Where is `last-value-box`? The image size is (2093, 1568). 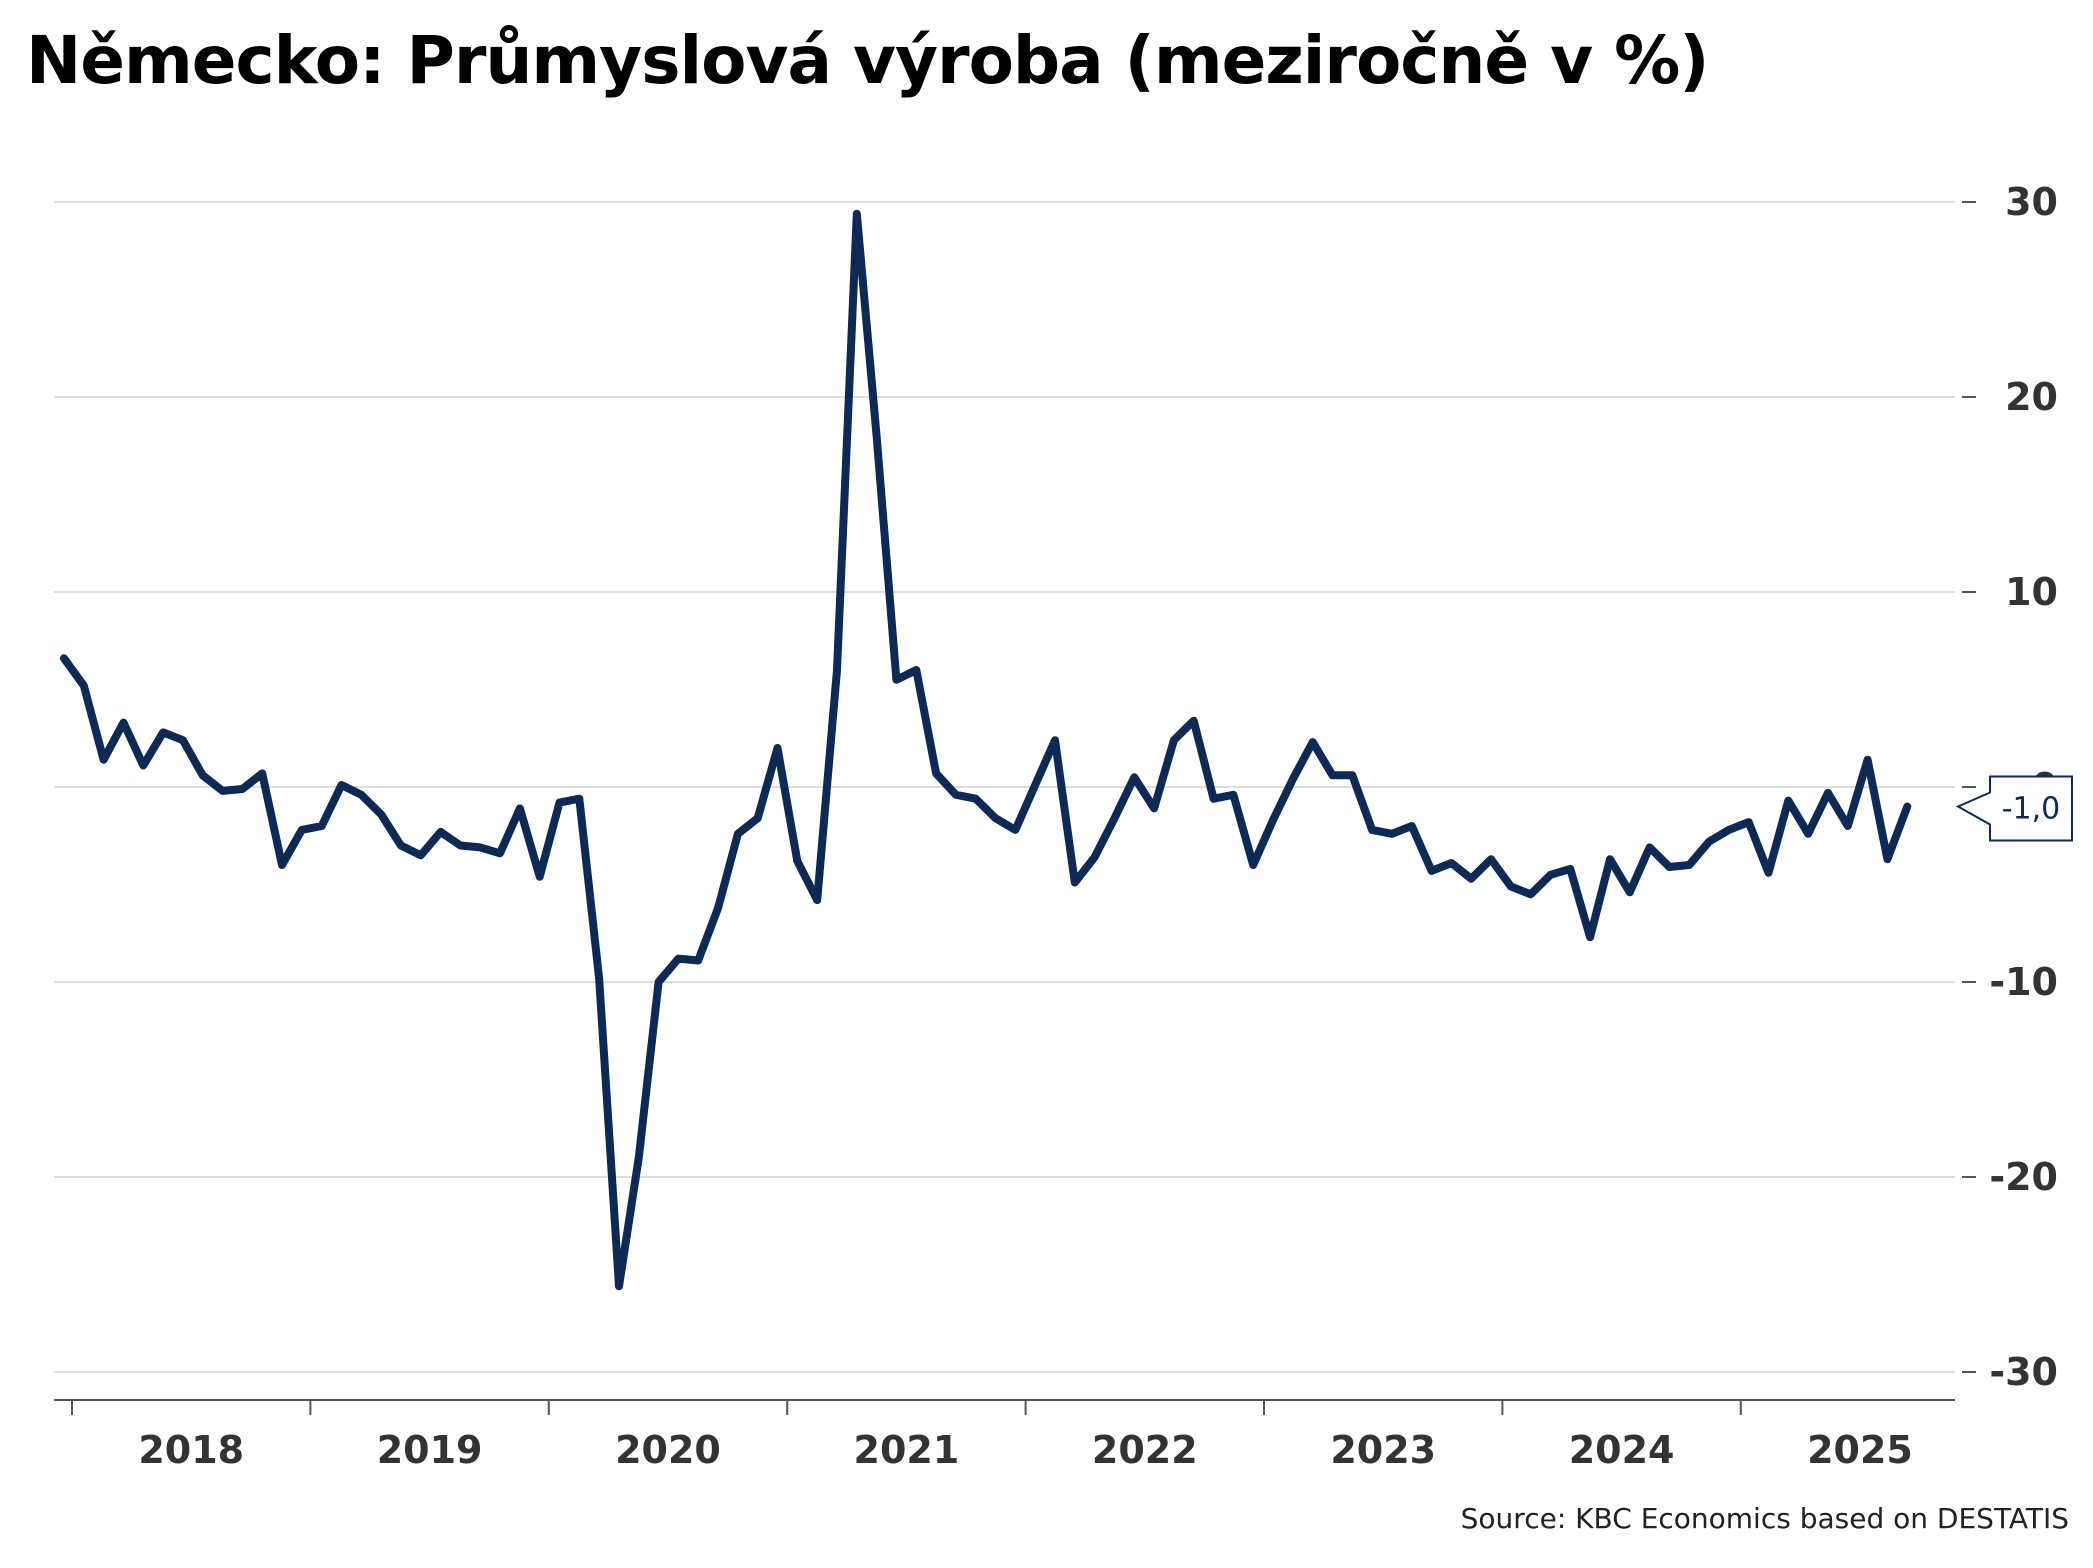
last-value-box is located at coordinates (2014, 808).